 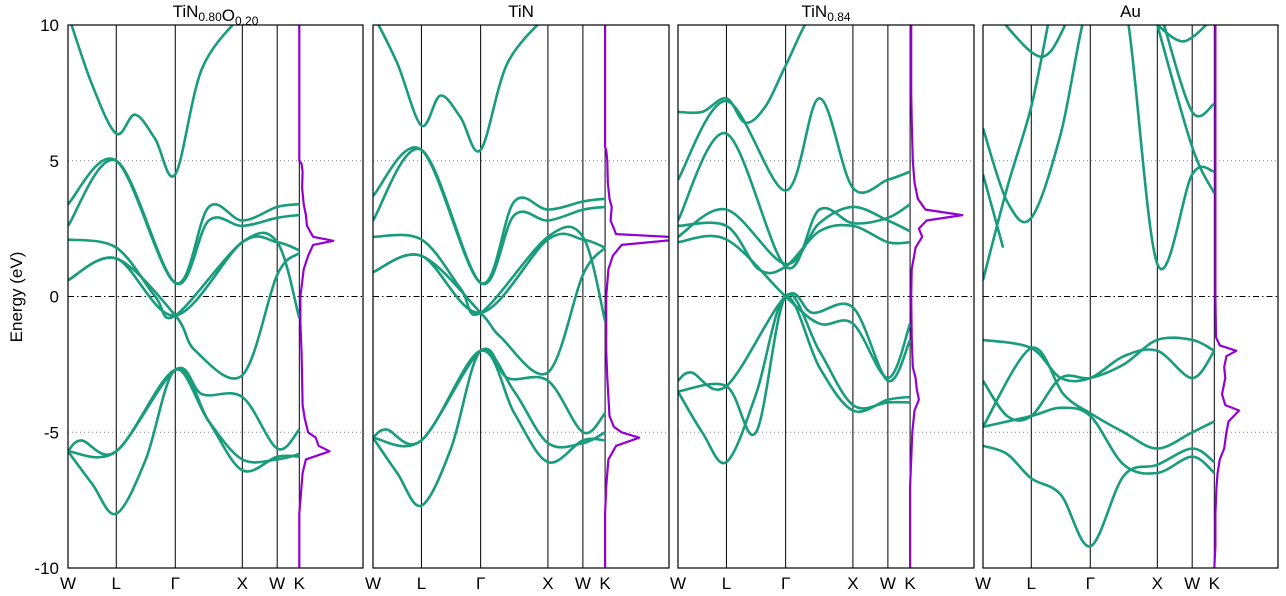 What do you see at coordinates (825, 13) in the screenshot?
I see `panel-title: TiN0.84` at bounding box center [825, 13].